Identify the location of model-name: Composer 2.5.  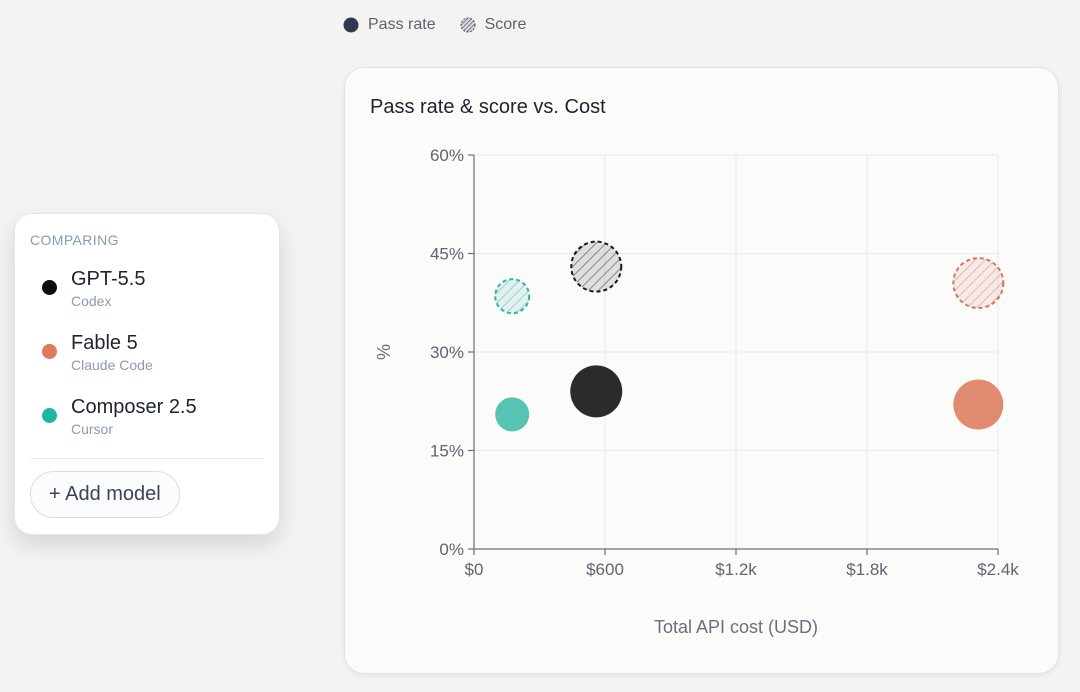
(134, 407).